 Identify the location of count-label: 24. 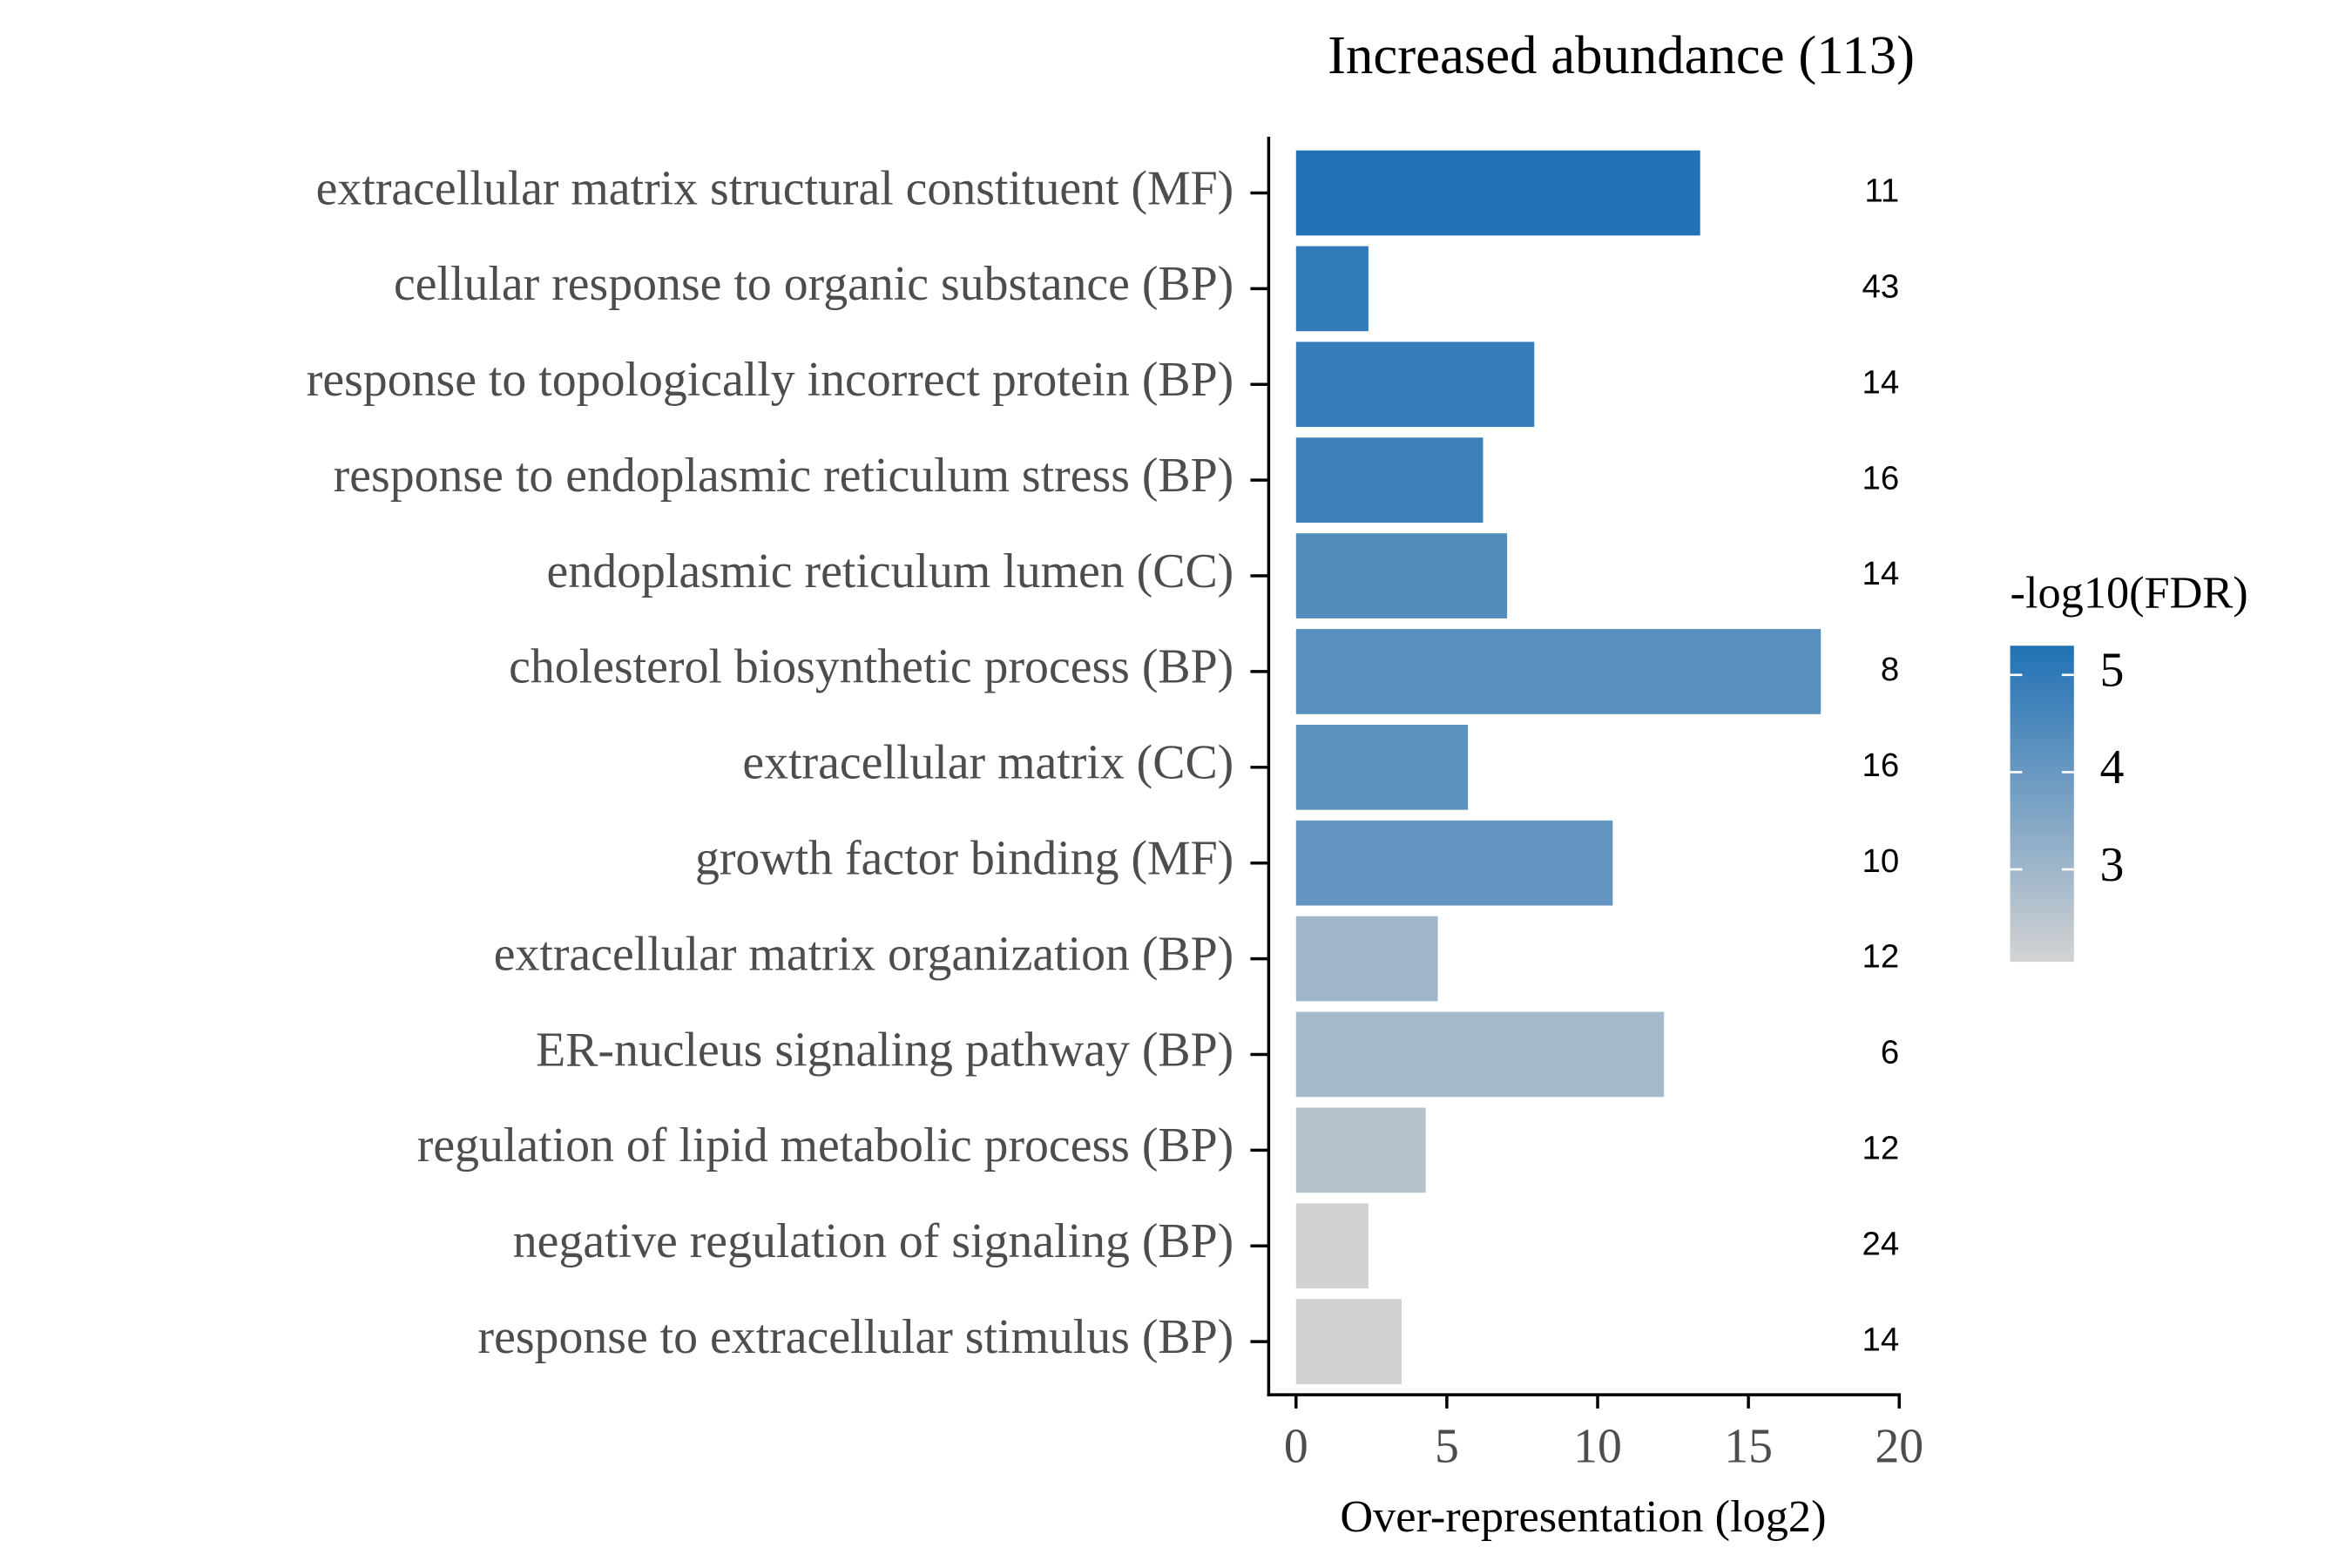
(1881, 1243).